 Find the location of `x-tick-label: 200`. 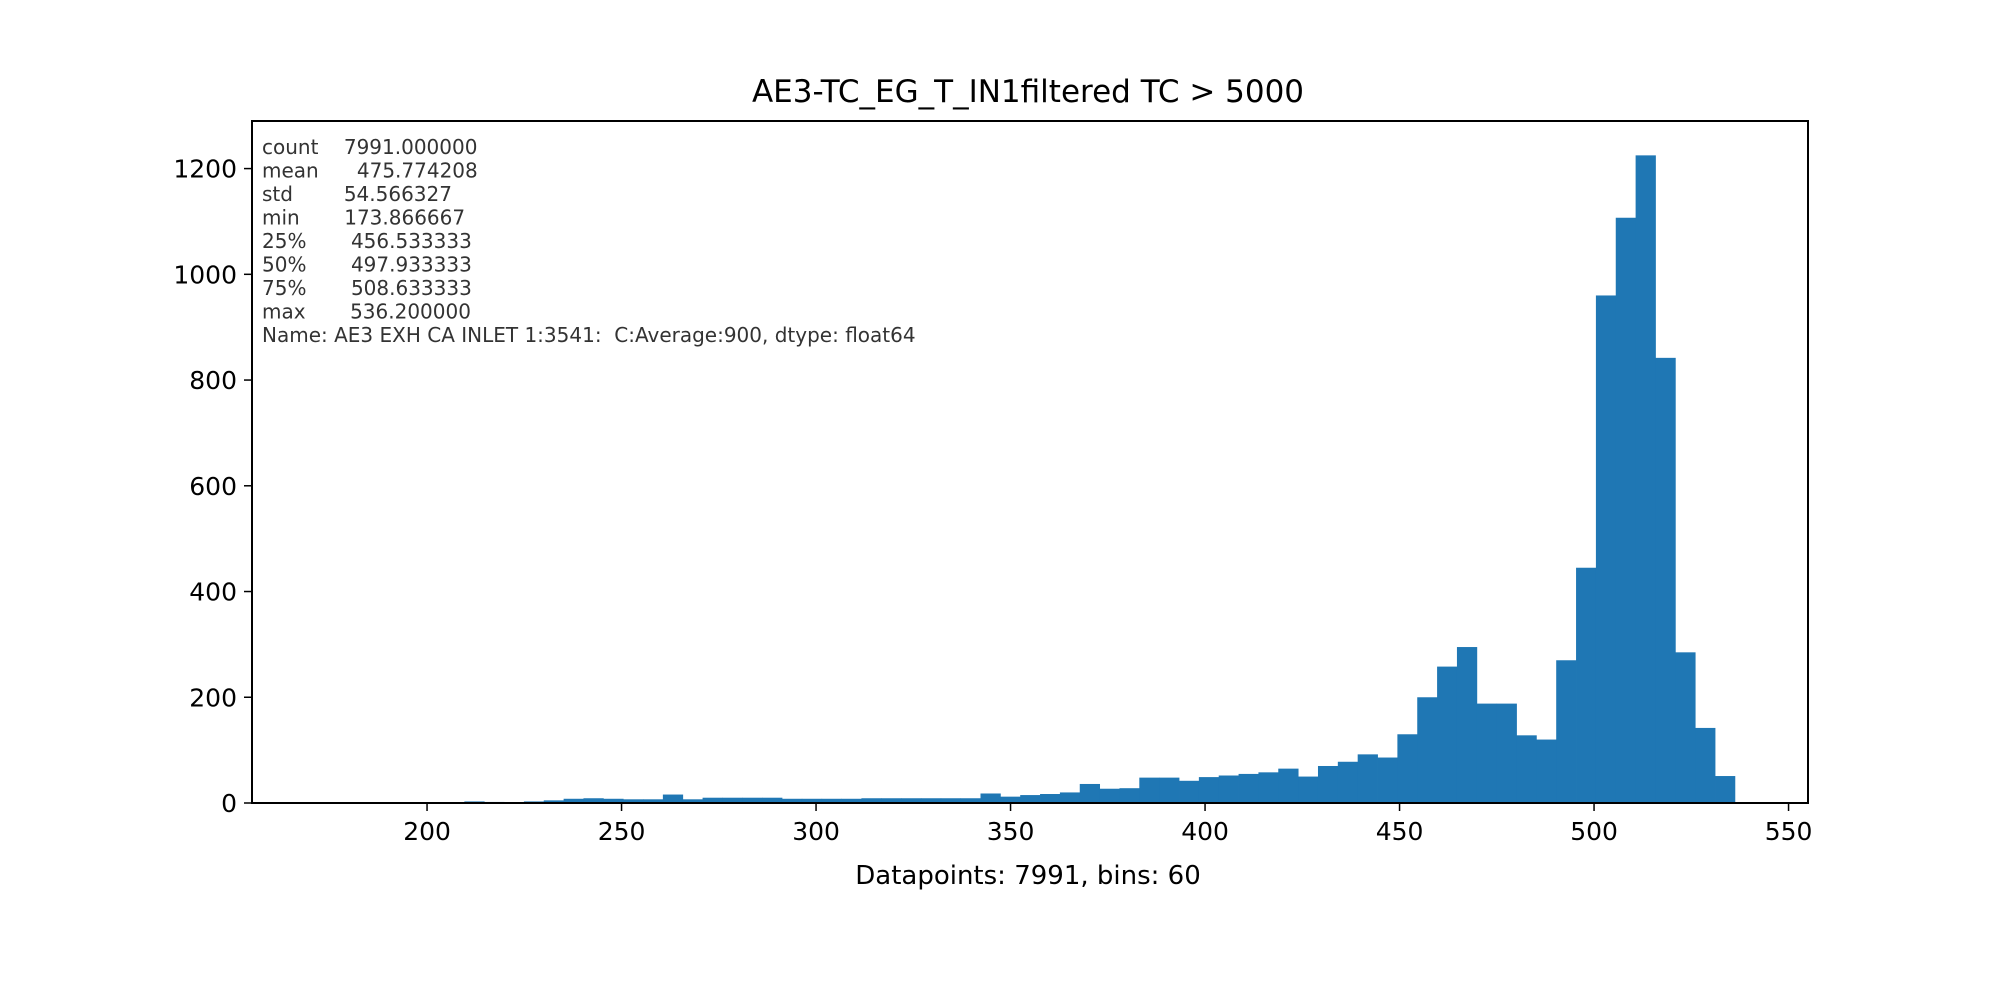

x-tick-label: 200 is located at coordinates (427, 831).